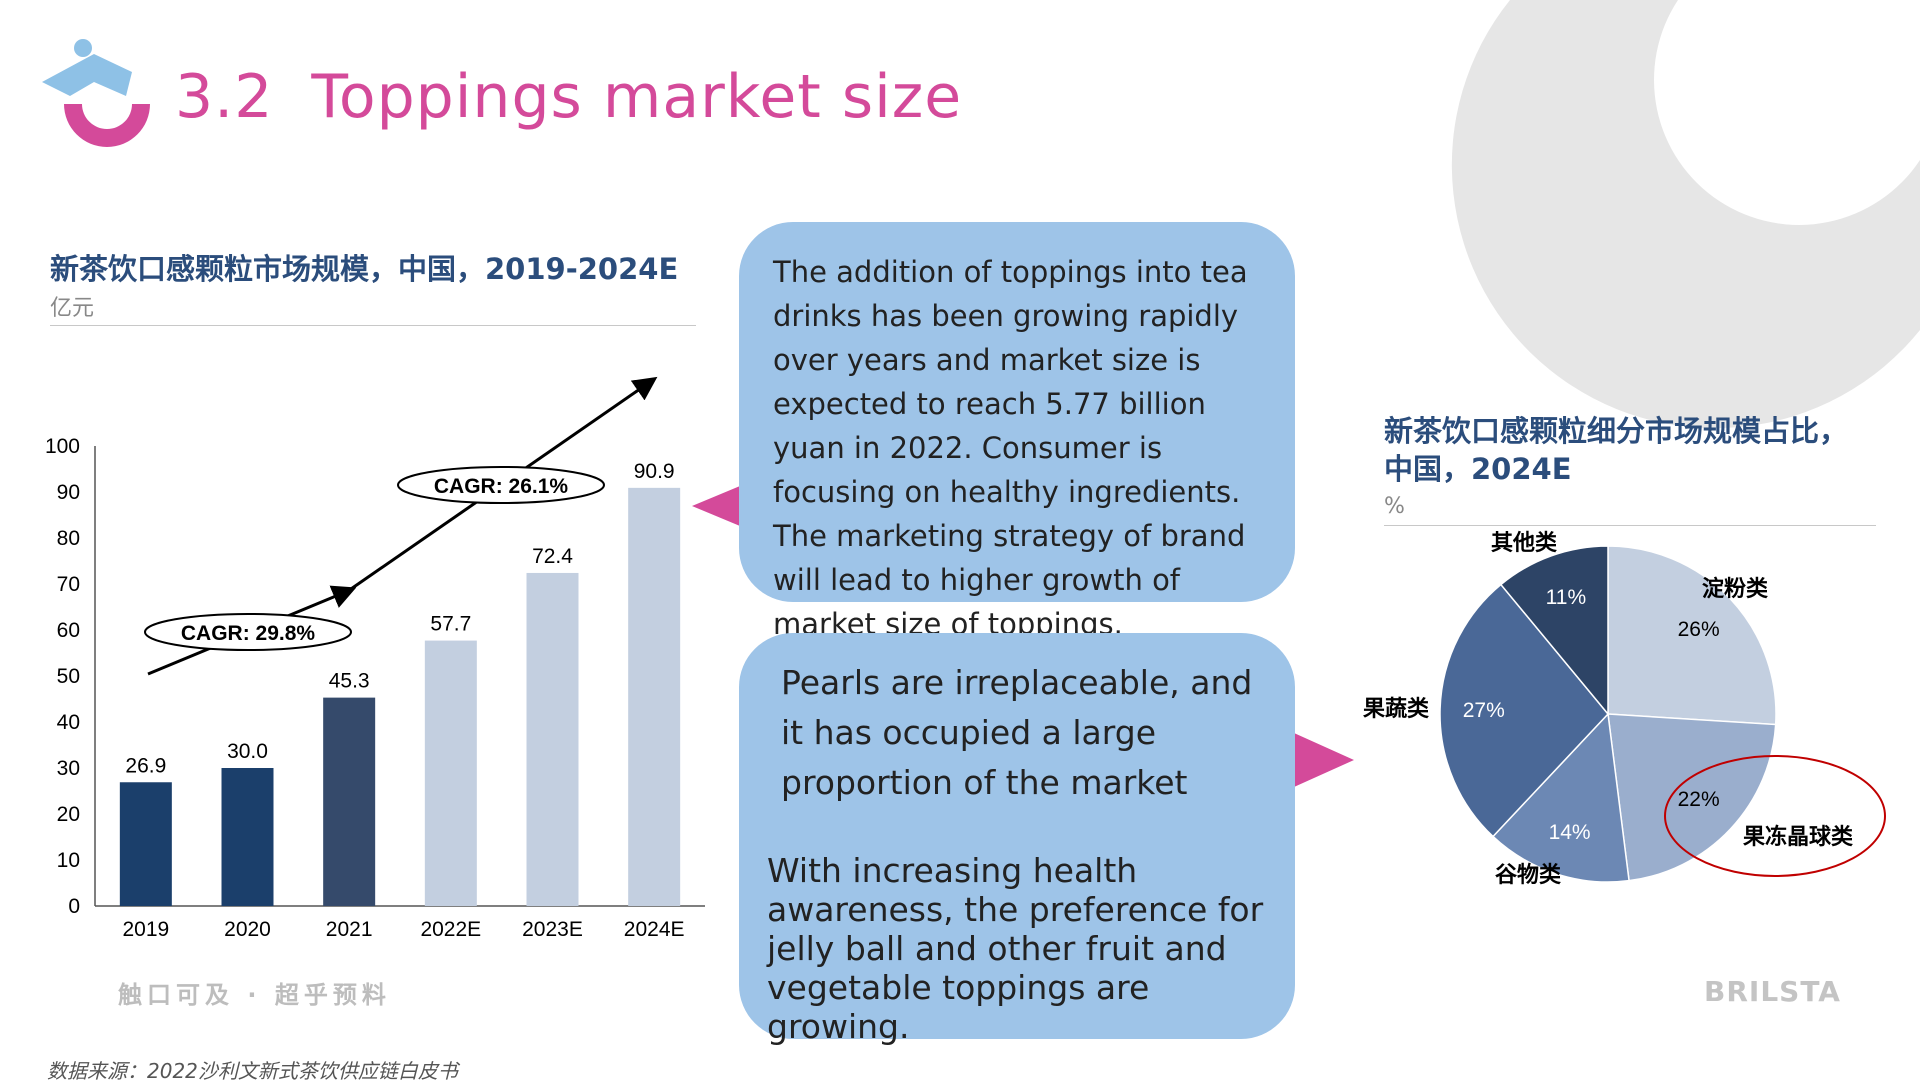  What do you see at coordinates (247, 751) in the screenshot?
I see `bar-value-label: 30.0` at bounding box center [247, 751].